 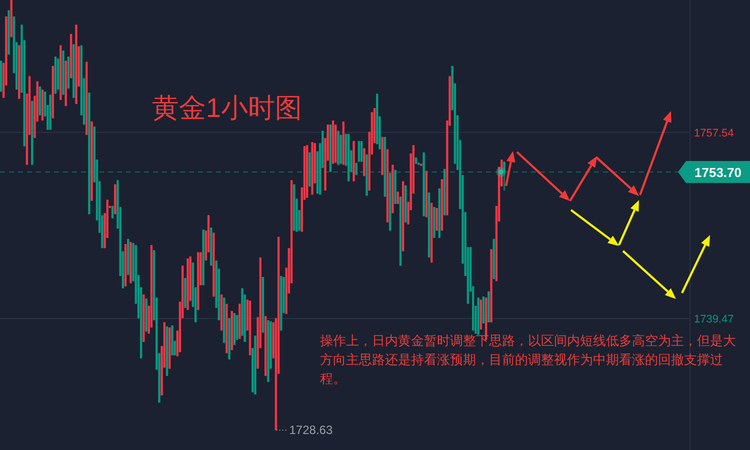 I want to click on y-tick-label: 1757.54, so click(x=714, y=133).